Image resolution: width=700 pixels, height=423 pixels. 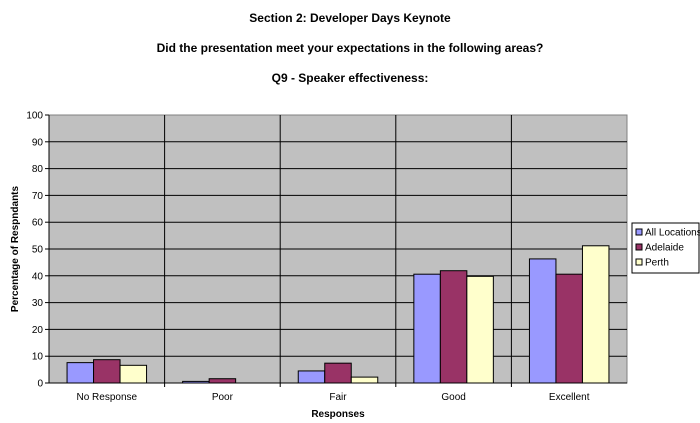 I want to click on y-tick-label: 40, so click(x=38, y=276).